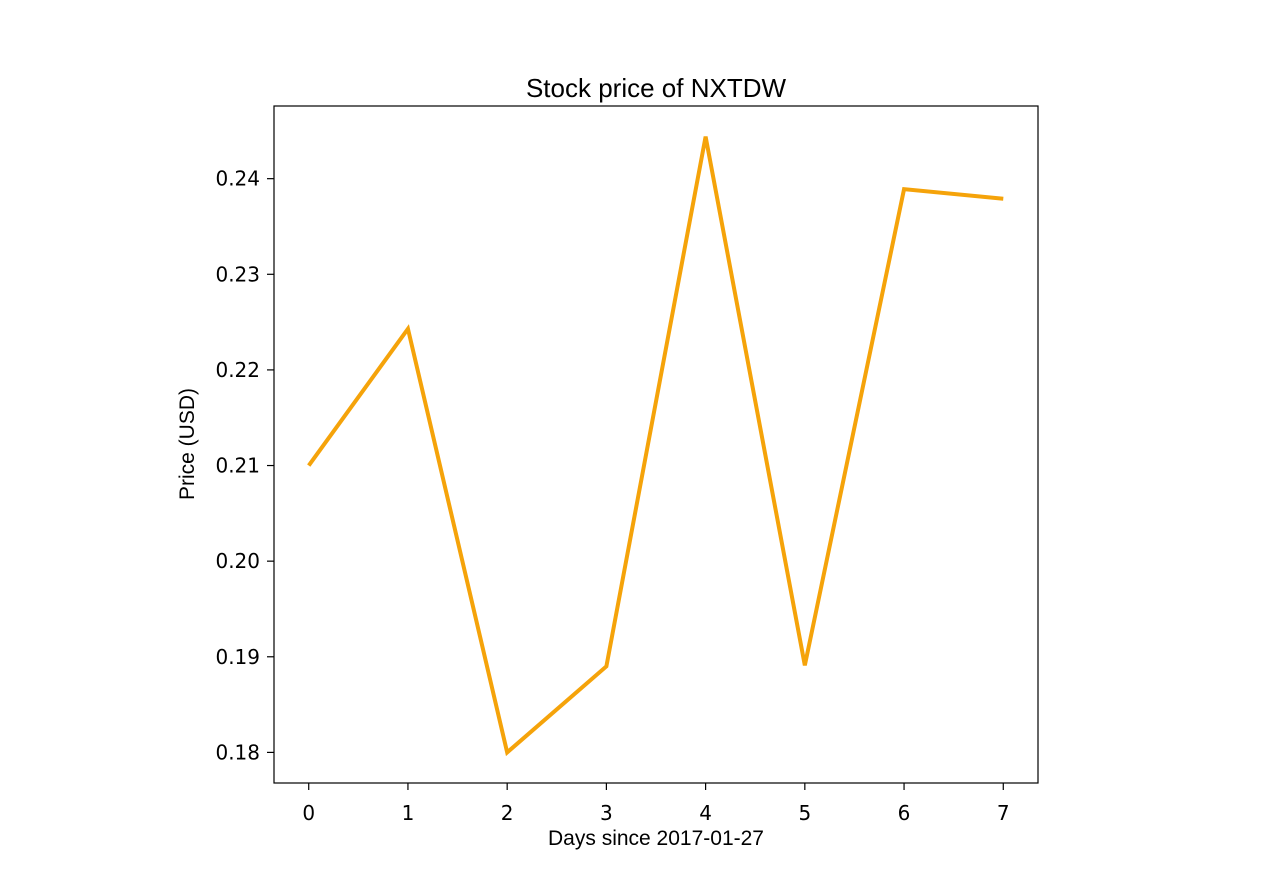 This screenshot has width=1280, height=880. What do you see at coordinates (237, 752) in the screenshot?
I see `y-tick-label: 0.18` at bounding box center [237, 752].